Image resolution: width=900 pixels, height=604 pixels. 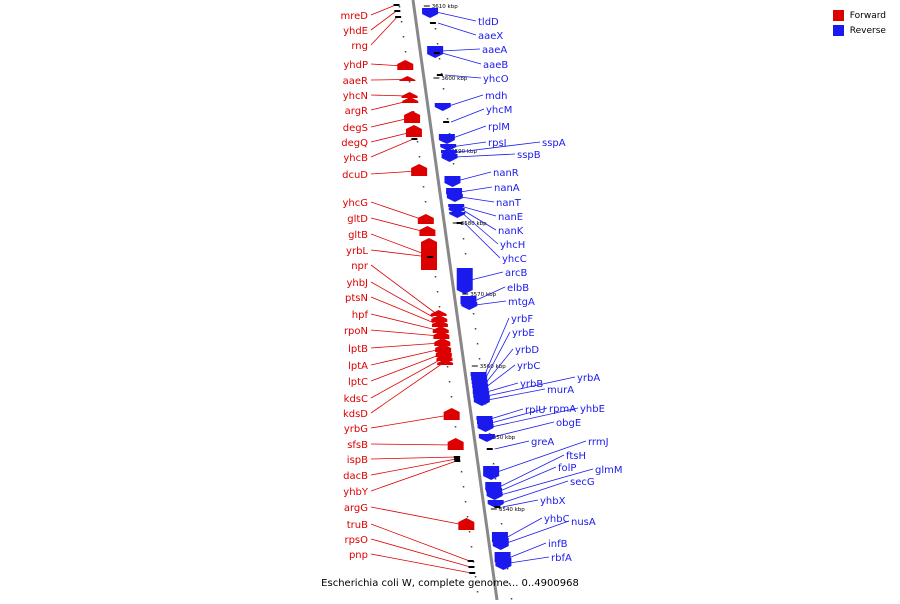 What do you see at coordinates (483, 295) in the screenshot?
I see `scale-label: 3570 kbp` at bounding box center [483, 295].